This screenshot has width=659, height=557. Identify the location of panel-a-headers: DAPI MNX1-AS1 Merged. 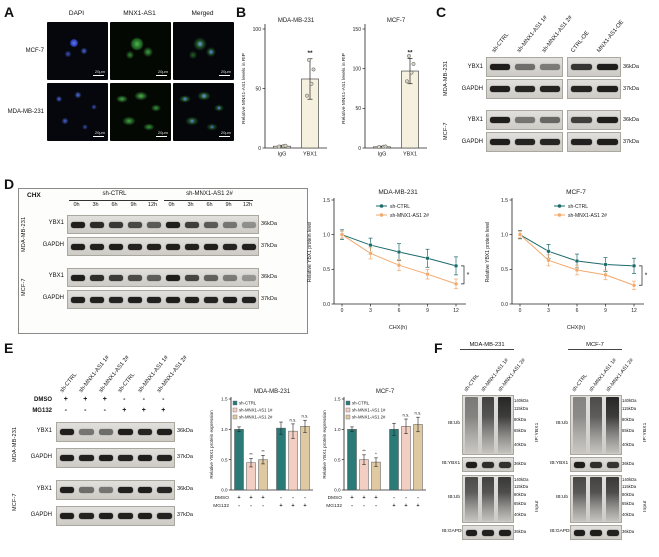
(139, 13).